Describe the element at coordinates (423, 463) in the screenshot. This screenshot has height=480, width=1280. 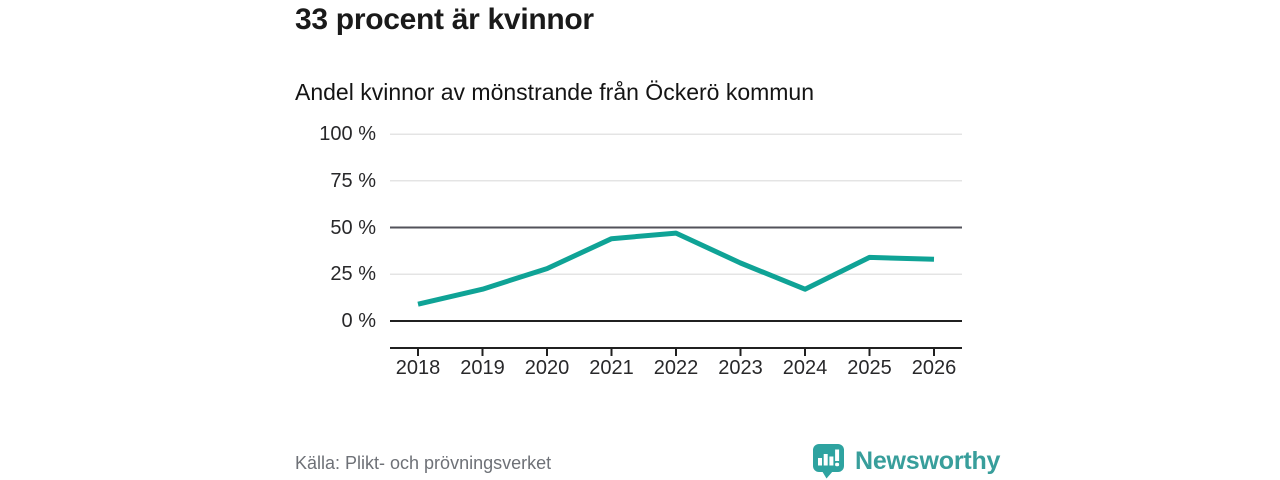
I see `source-note: Källa: Plikt- och prövningsverket` at that location.